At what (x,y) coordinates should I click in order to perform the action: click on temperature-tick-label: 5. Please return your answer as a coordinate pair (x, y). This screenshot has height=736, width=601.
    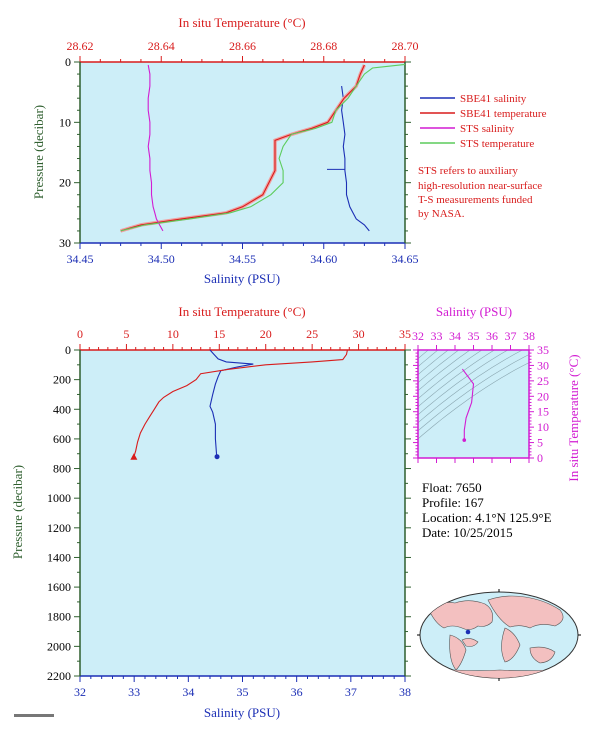
    Looking at the image, I should click on (126, 334).